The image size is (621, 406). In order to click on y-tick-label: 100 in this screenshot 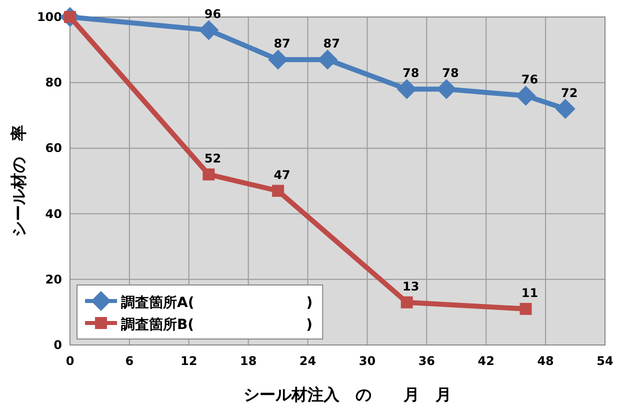, I will do `click(49, 17)`.